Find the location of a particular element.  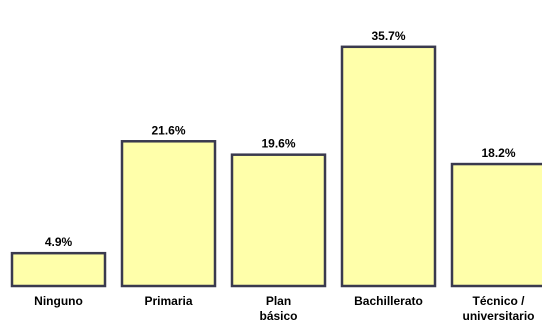

category-label-1: Primaria is located at coordinates (168, 301).